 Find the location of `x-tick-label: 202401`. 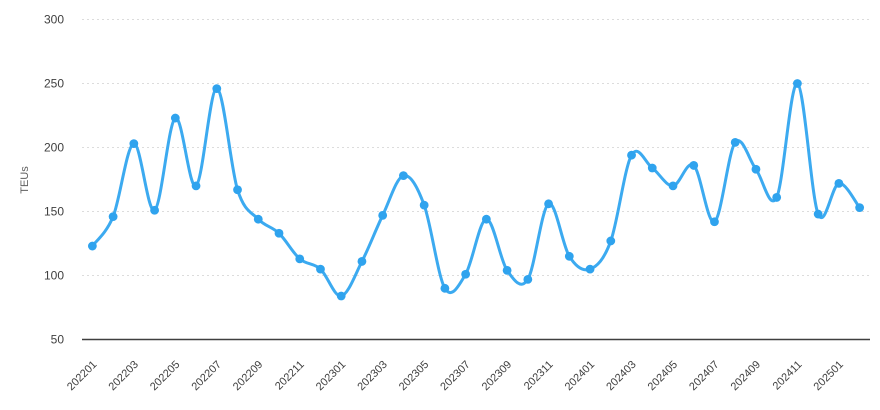

x-tick-label: 202401 is located at coordinates (580, 376).